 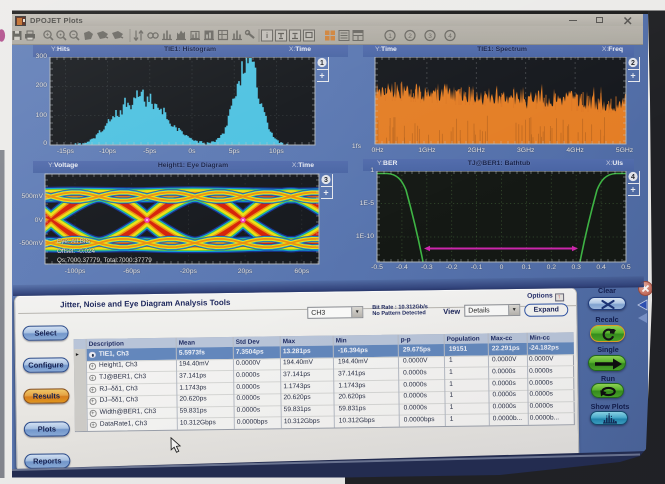 I want to click on svg-text: 3, so click(x=326, y=180).